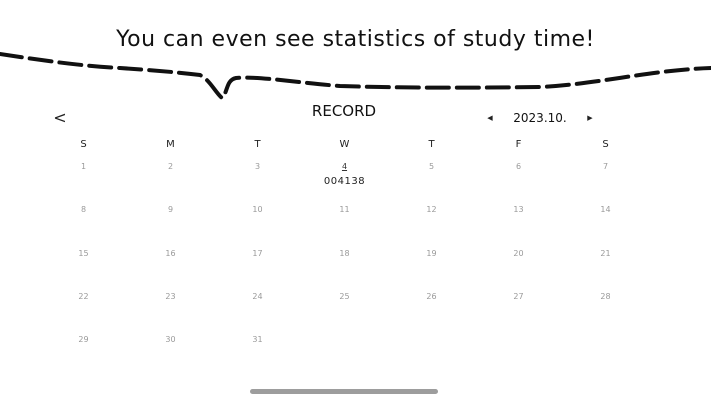  I want to click on calendar-day-cell: 3, so click(257, 179).